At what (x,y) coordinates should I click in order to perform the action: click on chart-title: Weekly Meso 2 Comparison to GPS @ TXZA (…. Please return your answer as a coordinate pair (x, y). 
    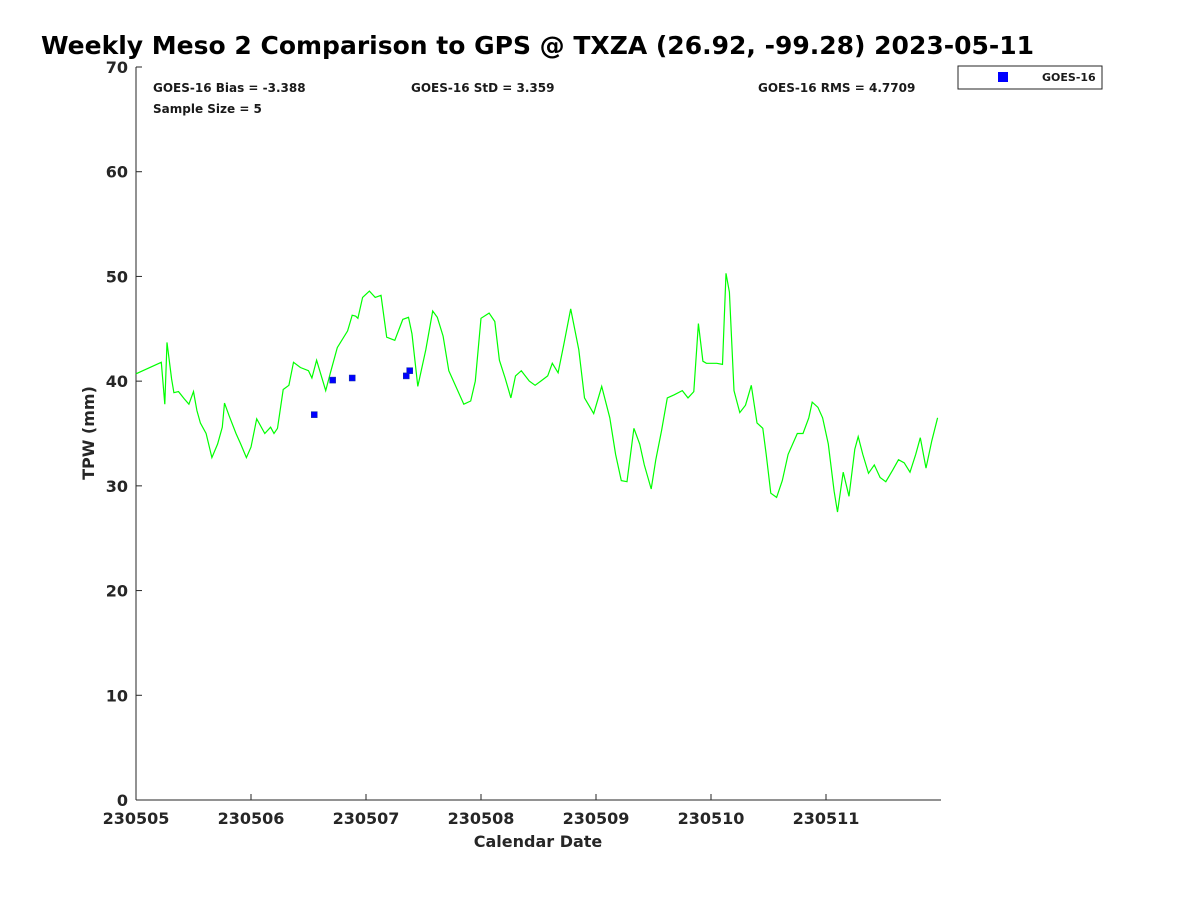
    Looking at the image, I should click on (537, 45).